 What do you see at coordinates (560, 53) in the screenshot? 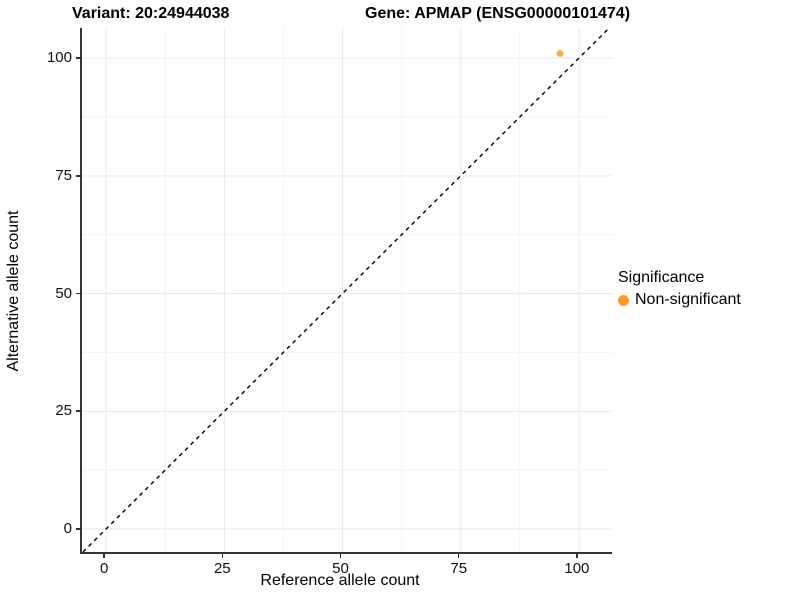
I see `data-point` at bounding box center [560, 53].